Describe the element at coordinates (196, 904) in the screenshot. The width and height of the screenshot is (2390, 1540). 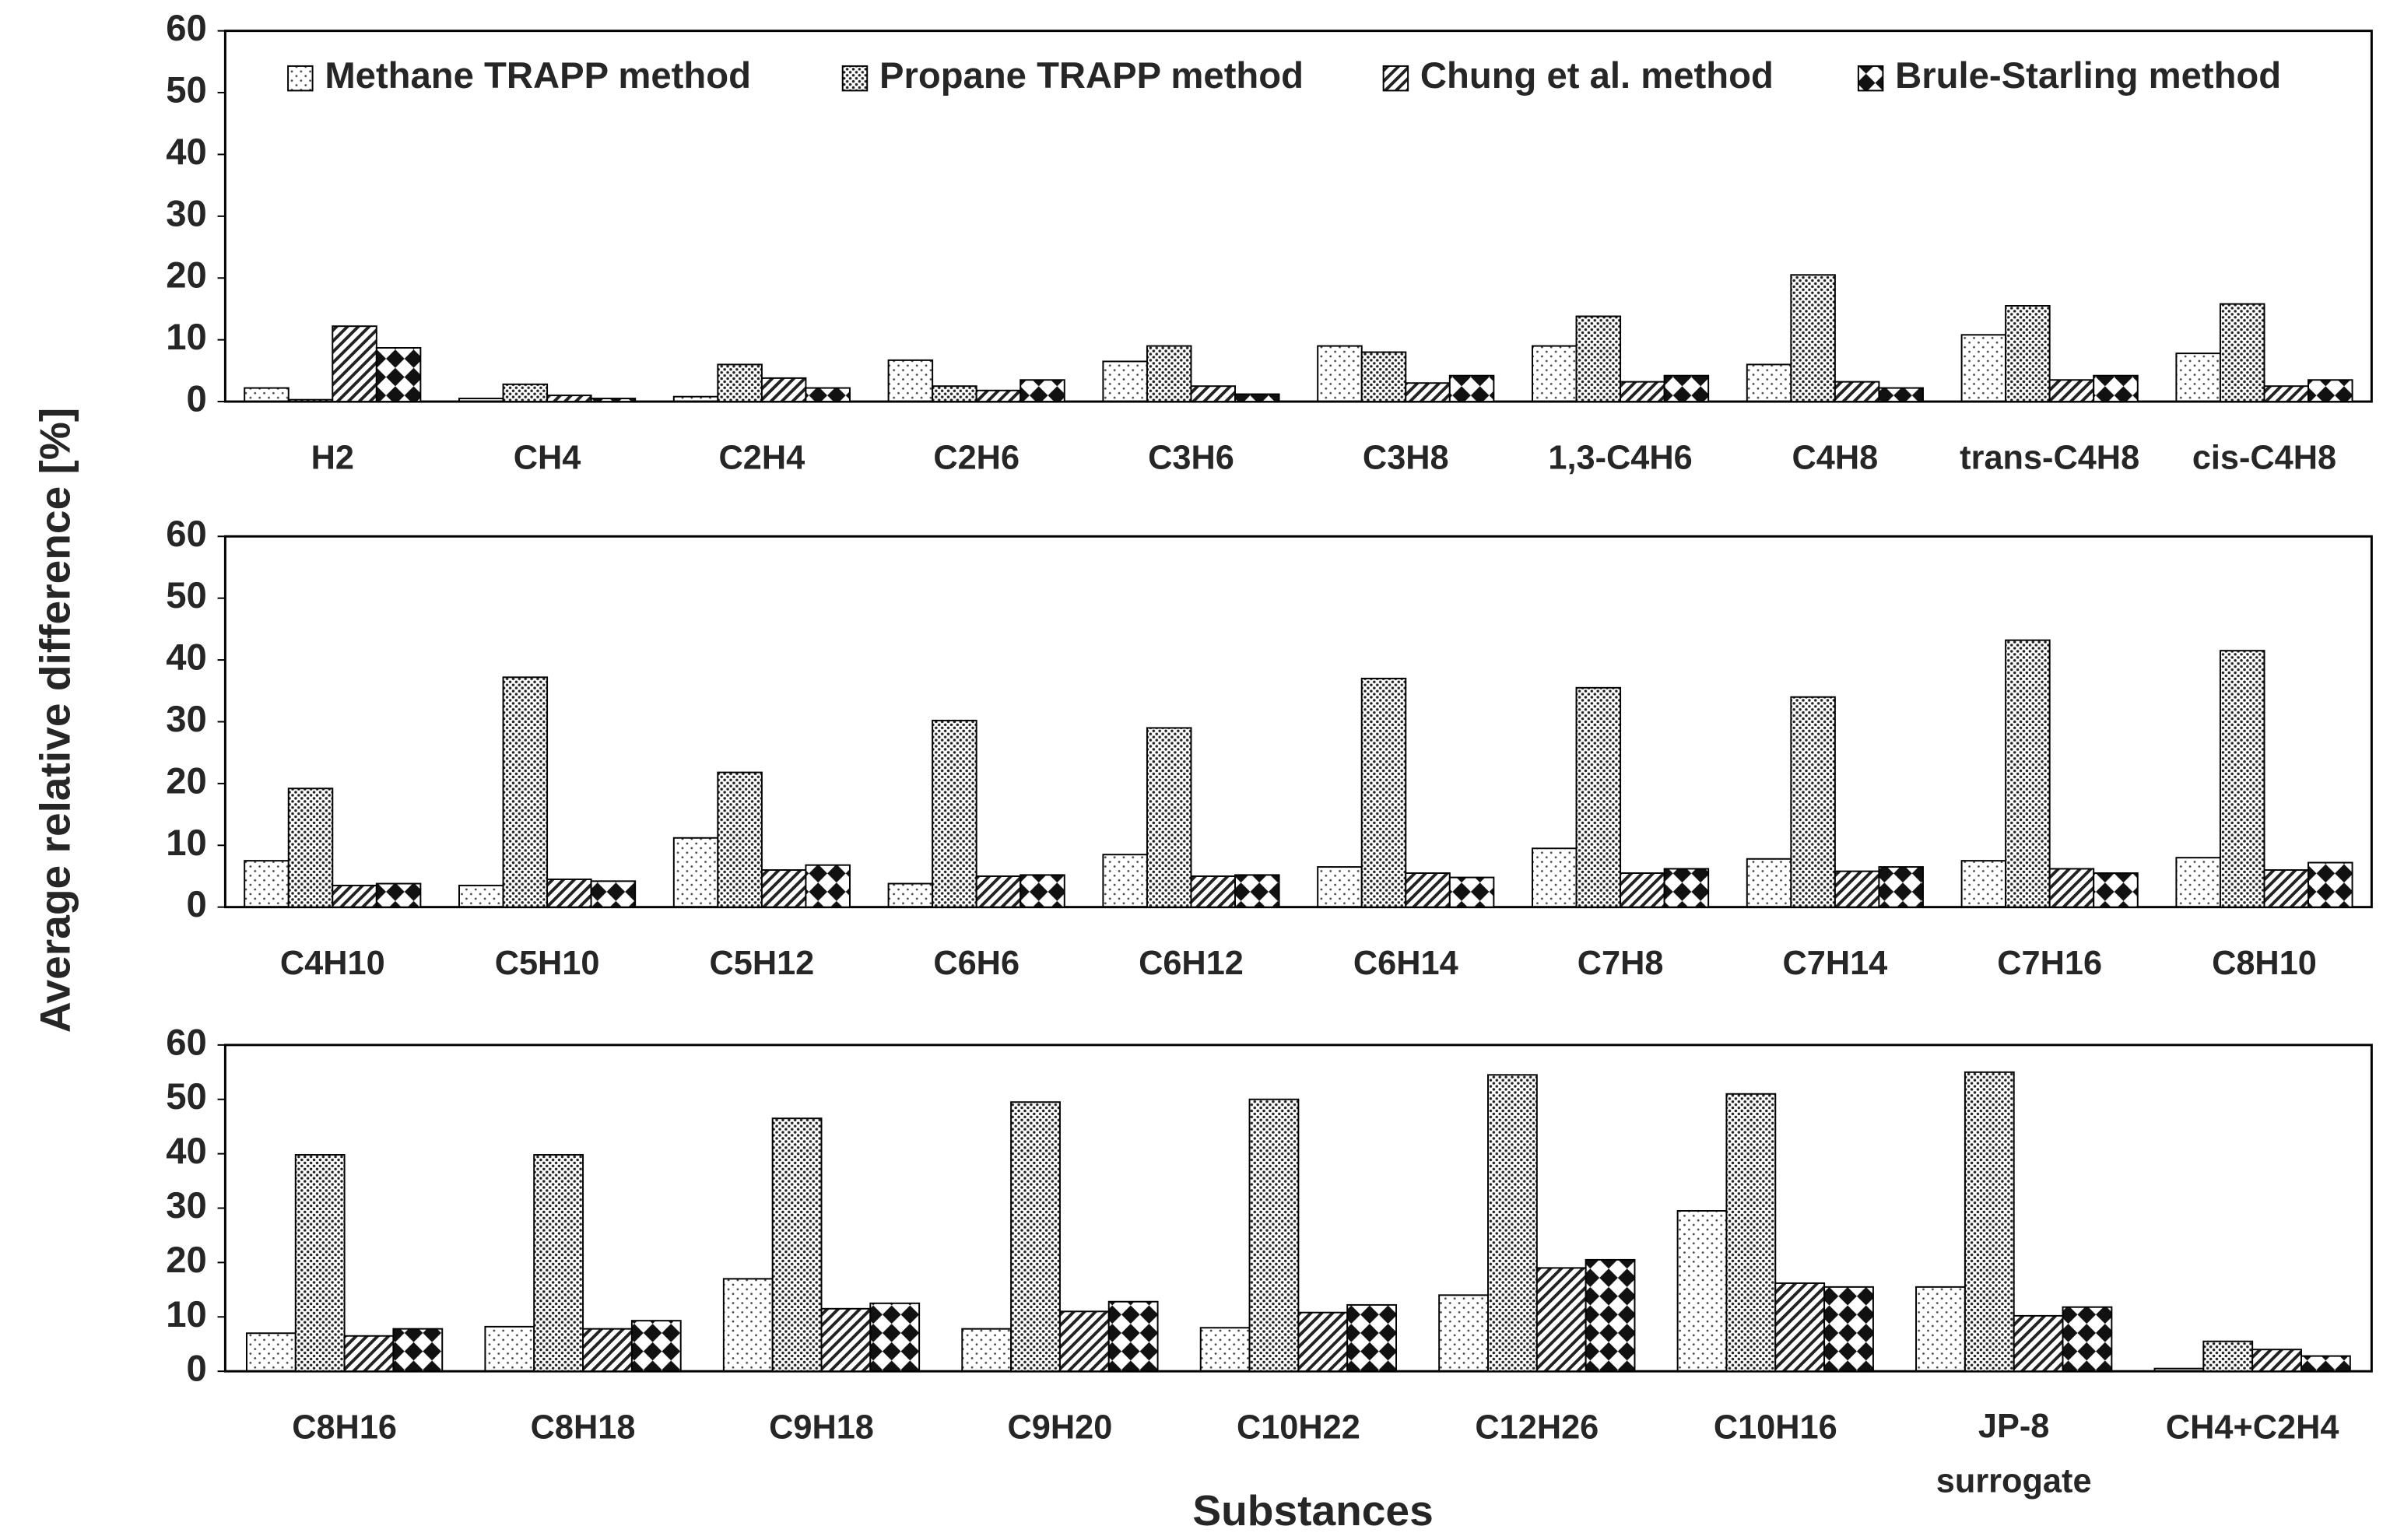
I see `y-tick-label: 0` at that location.